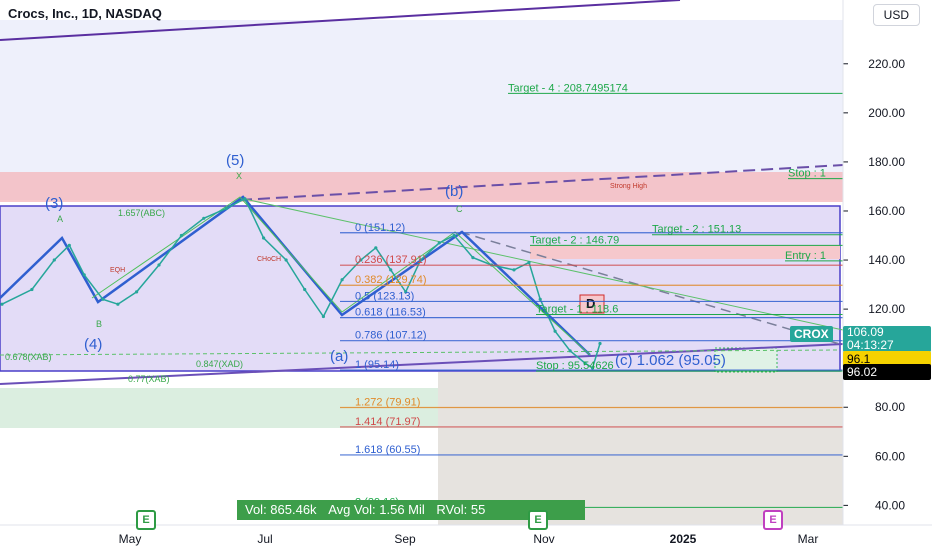 The image size is (932, 550). Describe the element at coordinates (387, 450) in the screenshot. I see `fib-level-label: 1.618 (60.55)` at that location.